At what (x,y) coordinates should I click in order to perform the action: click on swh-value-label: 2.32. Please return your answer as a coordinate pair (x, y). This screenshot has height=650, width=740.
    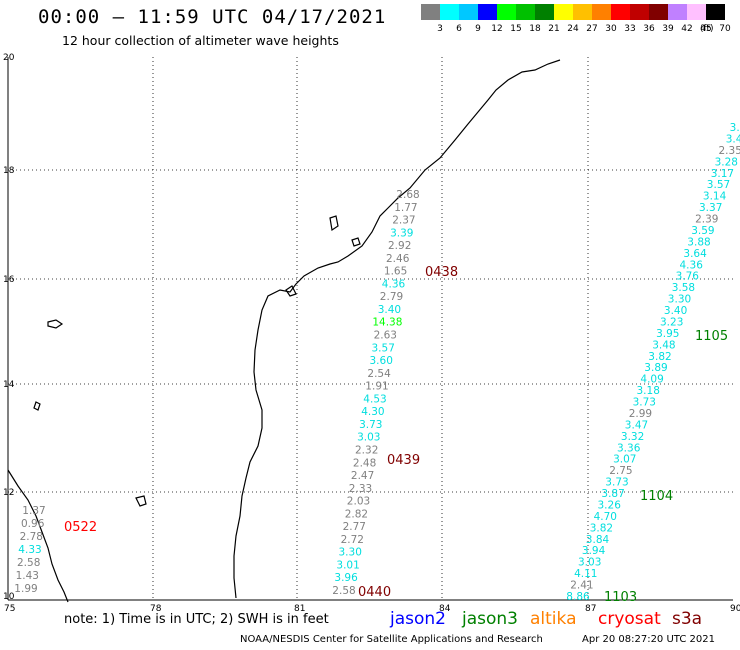
    Looking at the image, I should click on (366, 451).